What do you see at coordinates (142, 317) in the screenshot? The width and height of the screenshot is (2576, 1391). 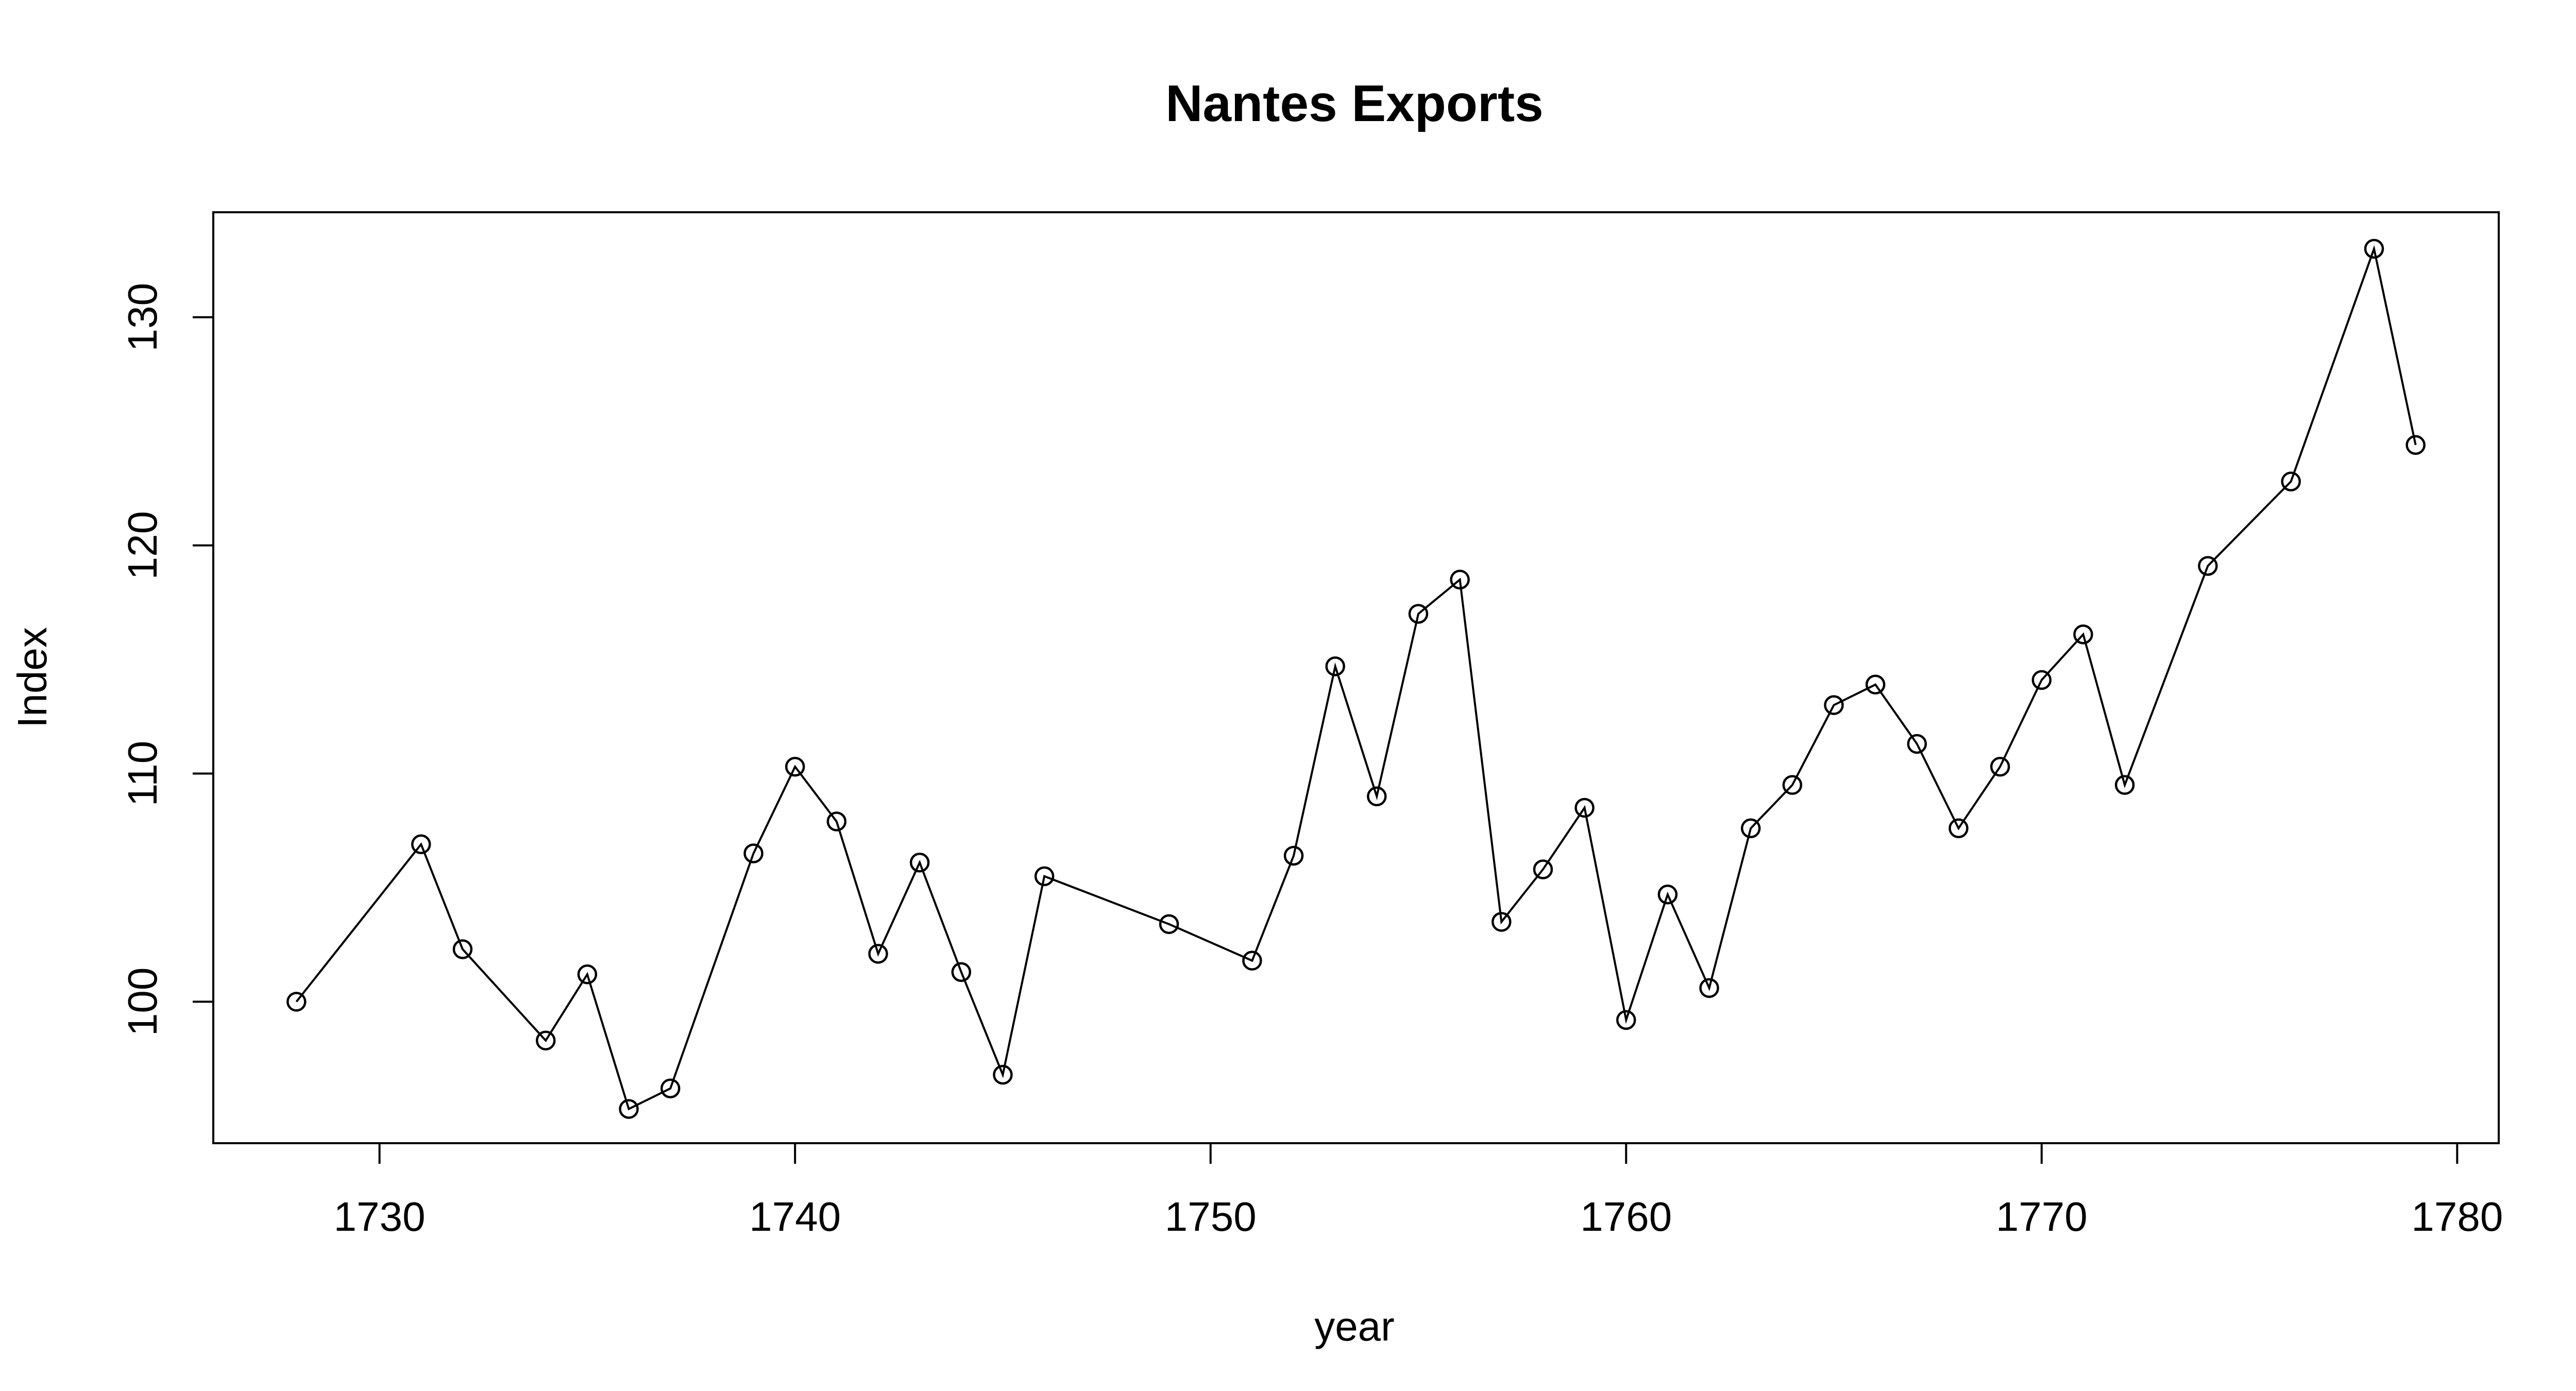 I see `y-tick-label: 130` at bounding box center [142, 317].